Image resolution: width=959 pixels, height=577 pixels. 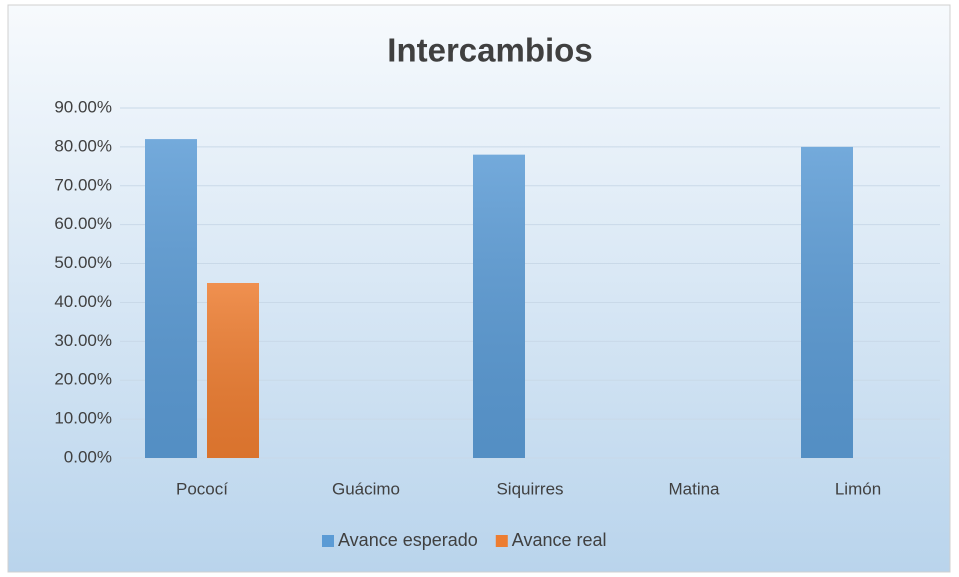 What do you see at coordinates (83, 379) in the screenshot?
I see `y-tick-label: 20.00%` at bounding box center [83, 379].